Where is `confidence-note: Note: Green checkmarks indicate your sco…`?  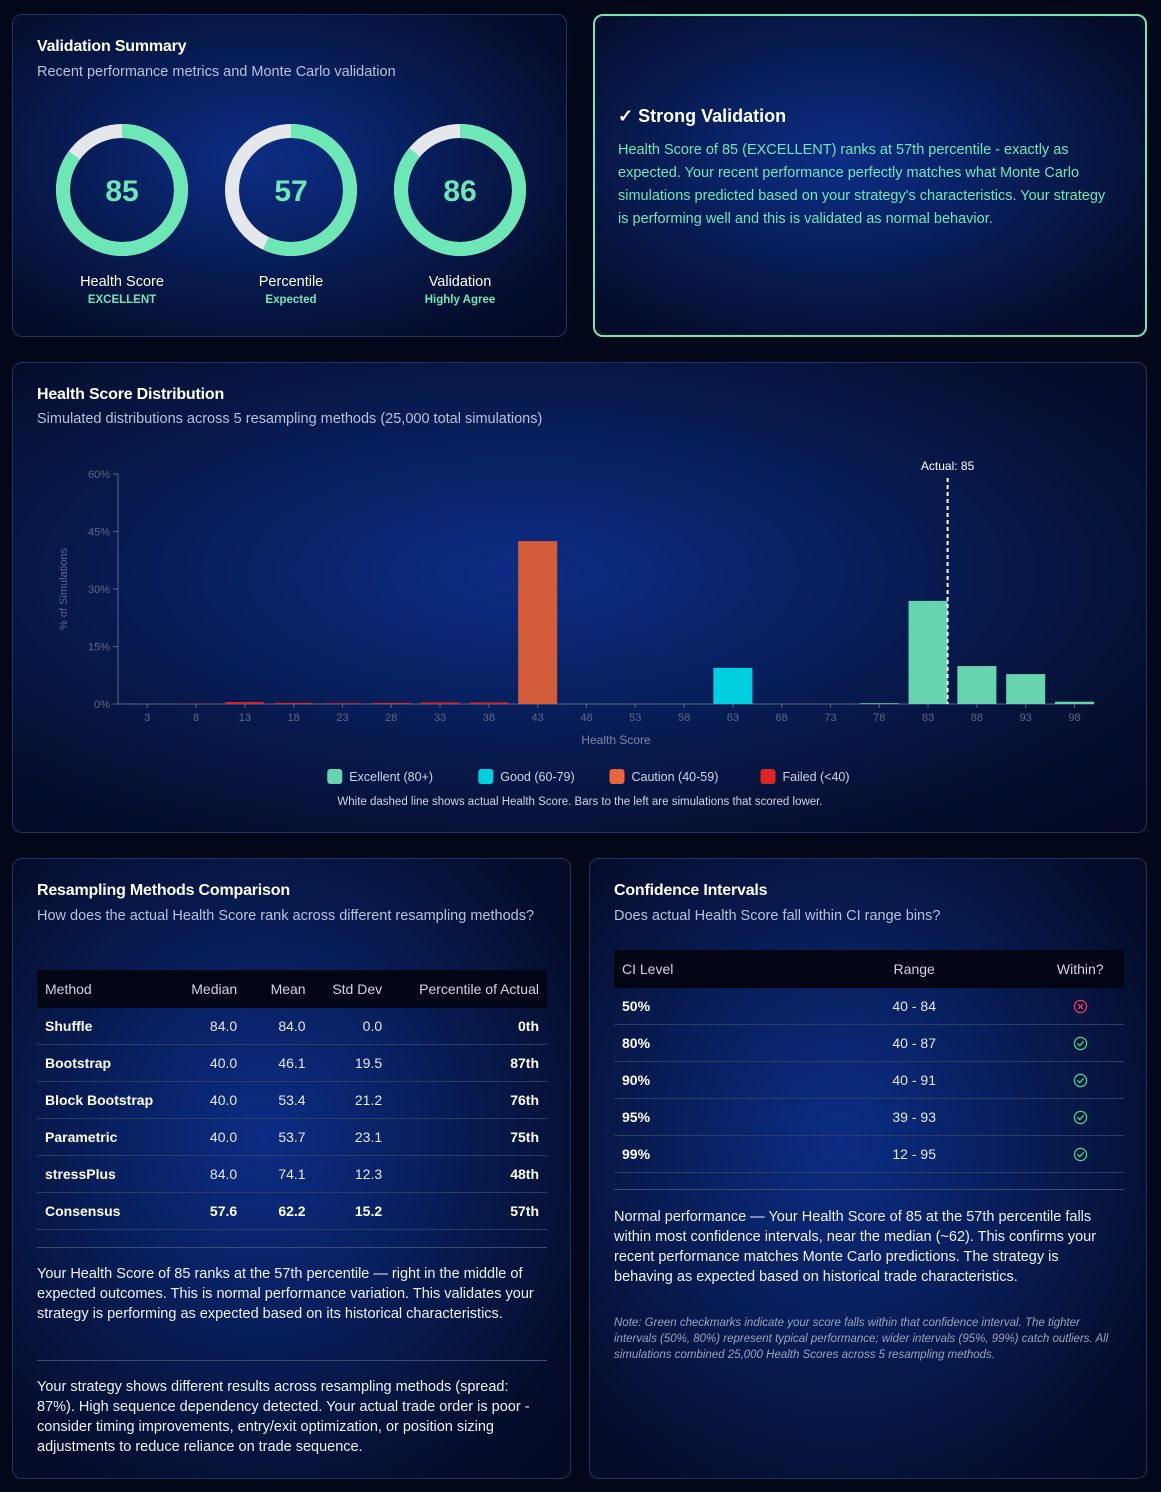 confidence-note: Note: Green checkmarks indicate your sco… is located at coordinates (861, 1339).